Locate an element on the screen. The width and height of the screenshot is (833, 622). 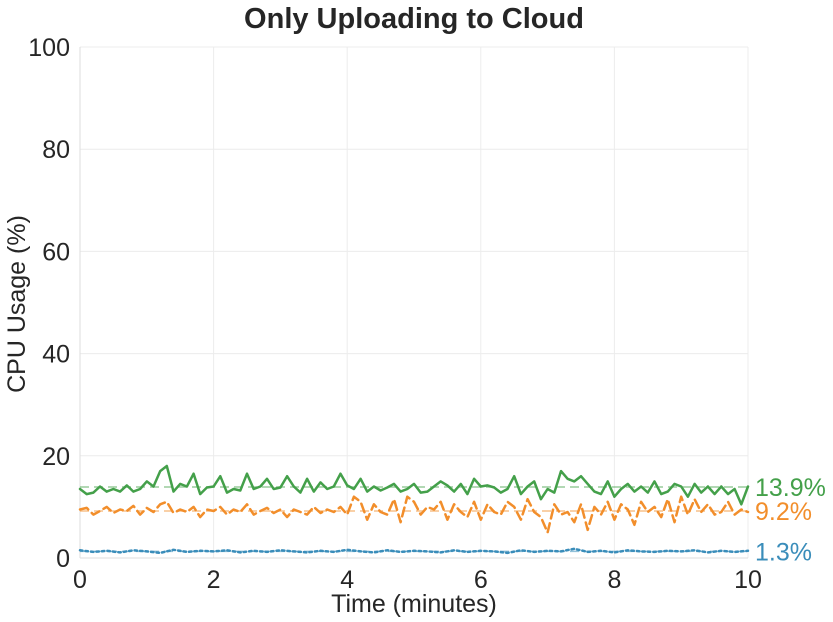
end-label-0: 13.9% is located at coordinates (790, 488).